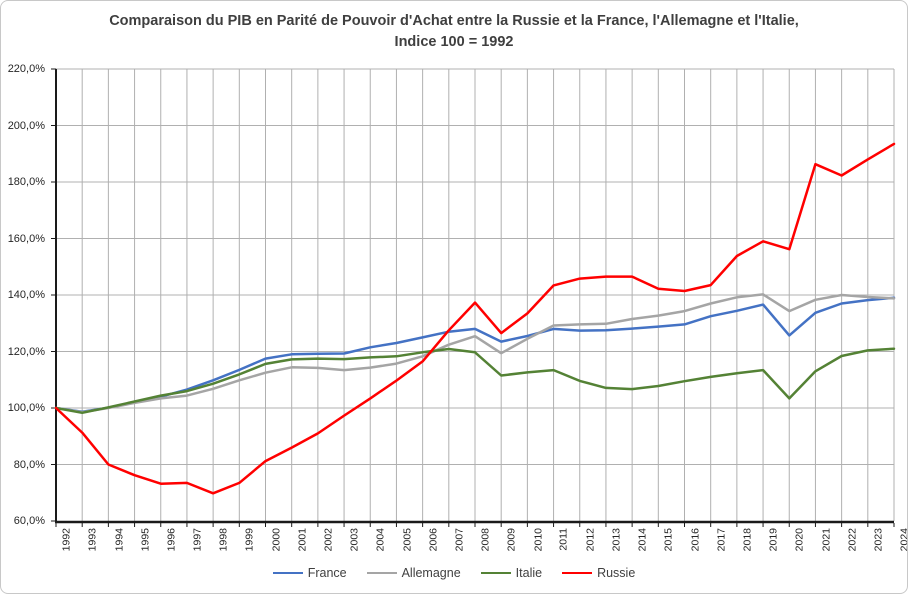 This screenshot has width=908, height=594. Describe the element at coordinates (454, 42) in the screenshot. I see `chart-title-line2: Indice 100 = 1992` at that location.